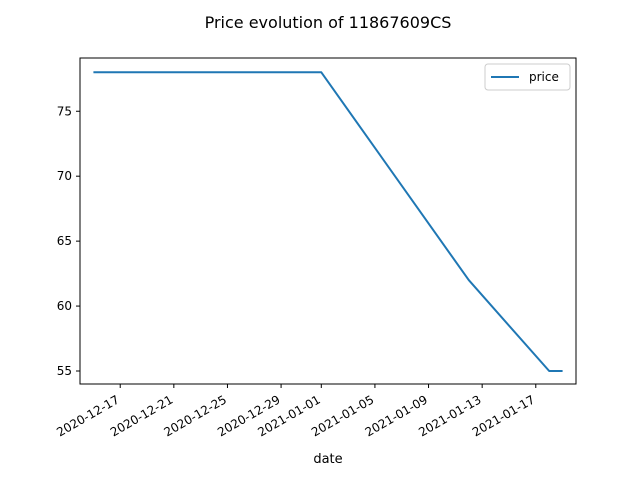  What do you see at coordinates (64, 241) in the screenshot?
I see `y-tick-label: 65` at bounding box center [64, 241].